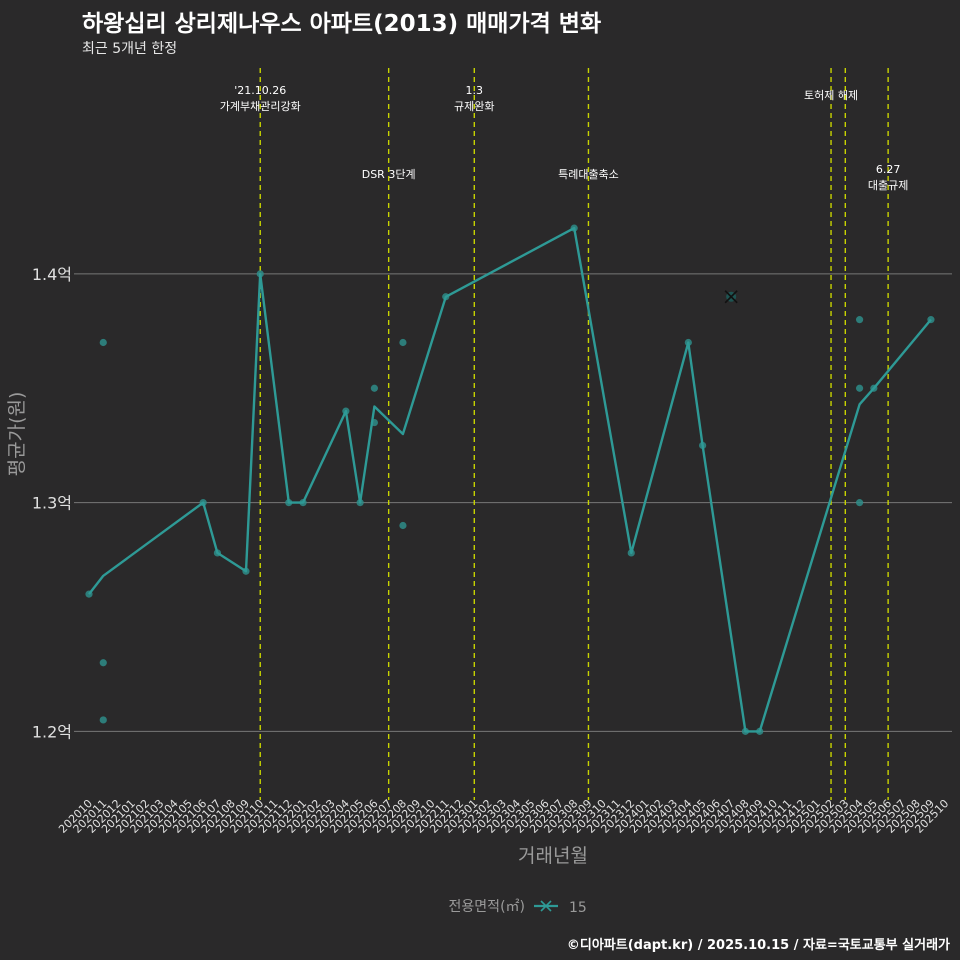 The image size is (960, 960). Describe the element at coordinates (588, 174) in the screenshot. I see `event-label: 특례대출축소` at that location.